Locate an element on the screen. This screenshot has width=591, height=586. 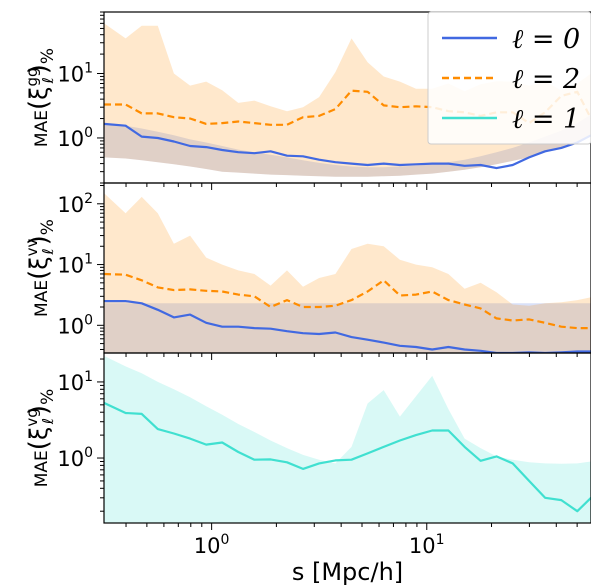
legend: ℓ = 0 ℓ = 2 ℓ = 1 is located at coordinates (509, 78).